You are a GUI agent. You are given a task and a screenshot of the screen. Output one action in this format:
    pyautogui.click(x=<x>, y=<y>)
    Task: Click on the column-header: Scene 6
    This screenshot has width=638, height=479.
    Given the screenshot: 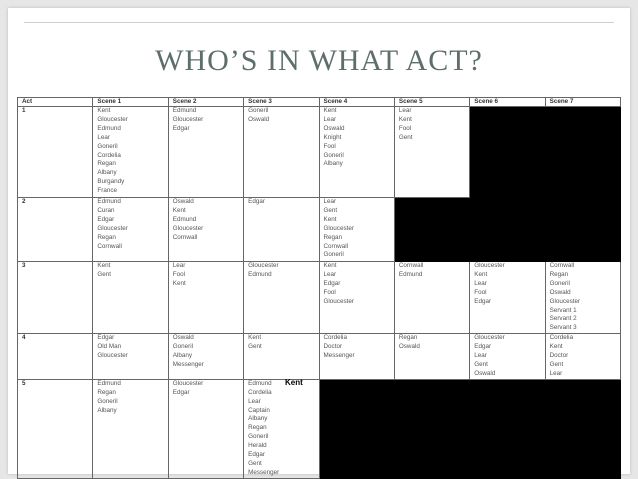 What is the action you would take?
    pyautogui.click(x=507, y=102)
    